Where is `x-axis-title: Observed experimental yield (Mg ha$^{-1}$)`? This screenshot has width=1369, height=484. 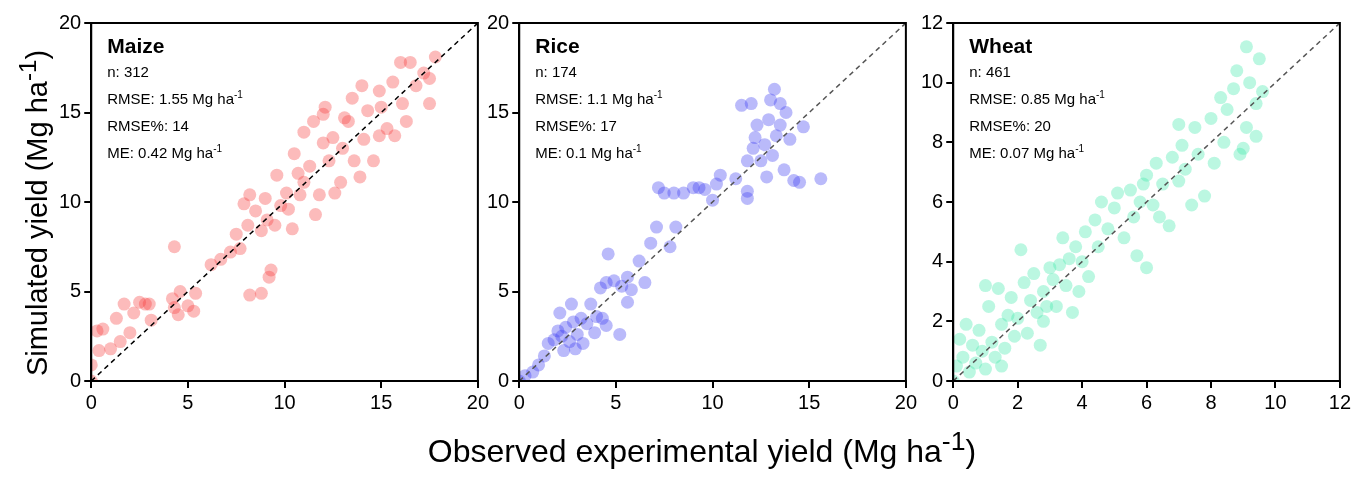
x-axis-title: Observed experimental yield (Mg ha$^{-1}$) is located at coordinates (702, 448).